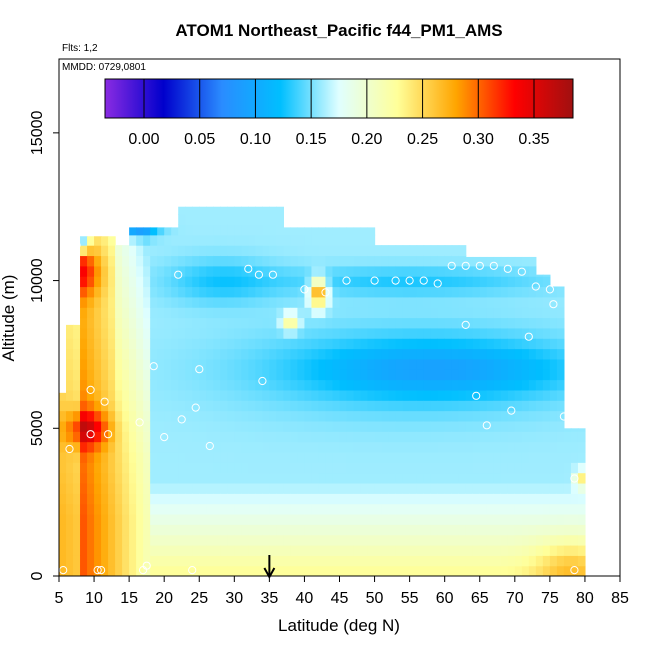 Image resolution: width=650 pixels, height=650 pixels. I want to click on x-tick-label: 30, so click(234, 598).